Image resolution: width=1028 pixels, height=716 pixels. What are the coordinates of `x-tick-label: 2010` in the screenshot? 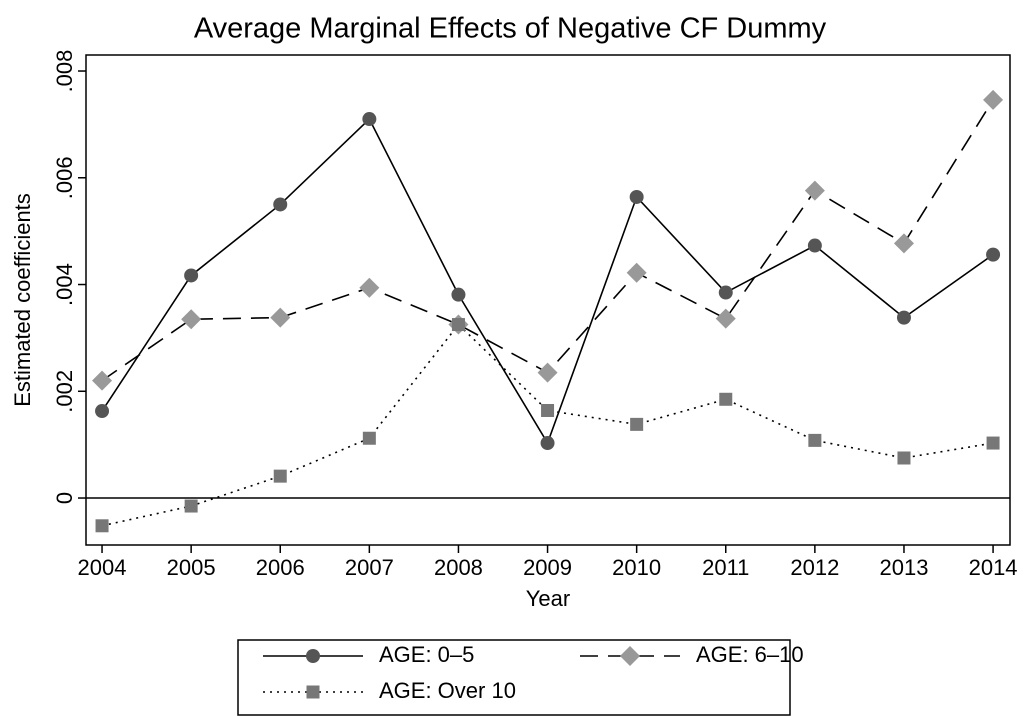 It's located at (636, 567).